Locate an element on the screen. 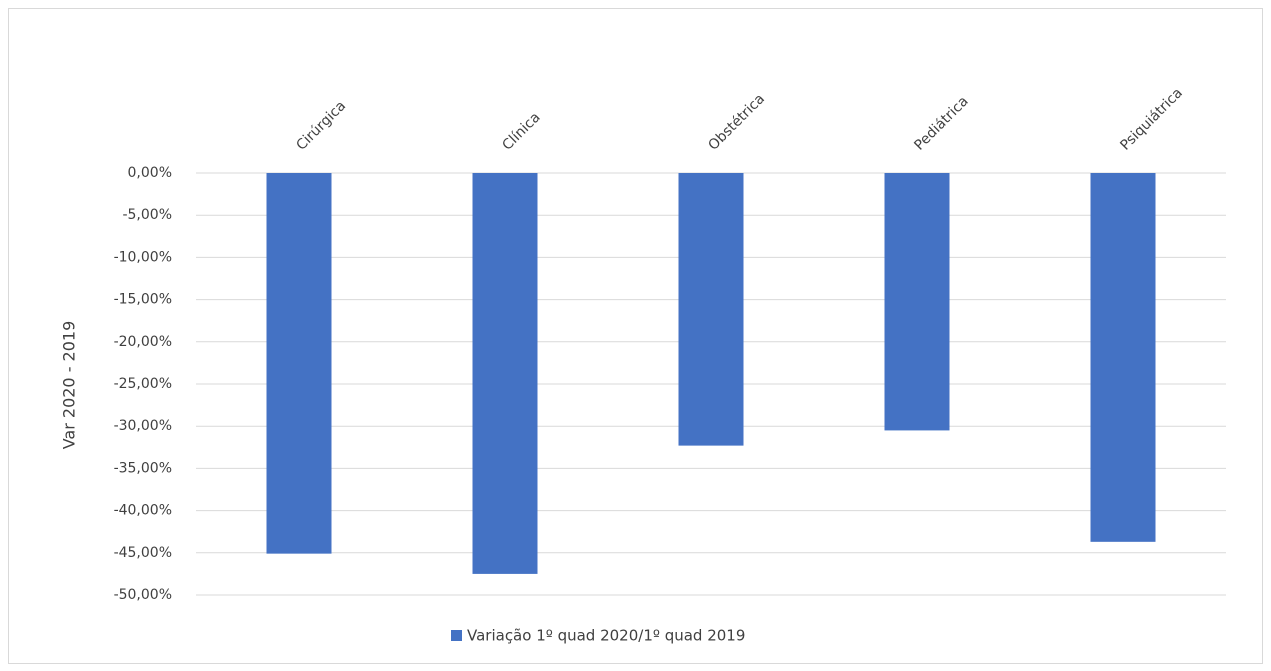 The height and width of the screenshot is (671, 1271). y-axis-title: Var 2020 - 2019 is located at coordinates (69, 385).